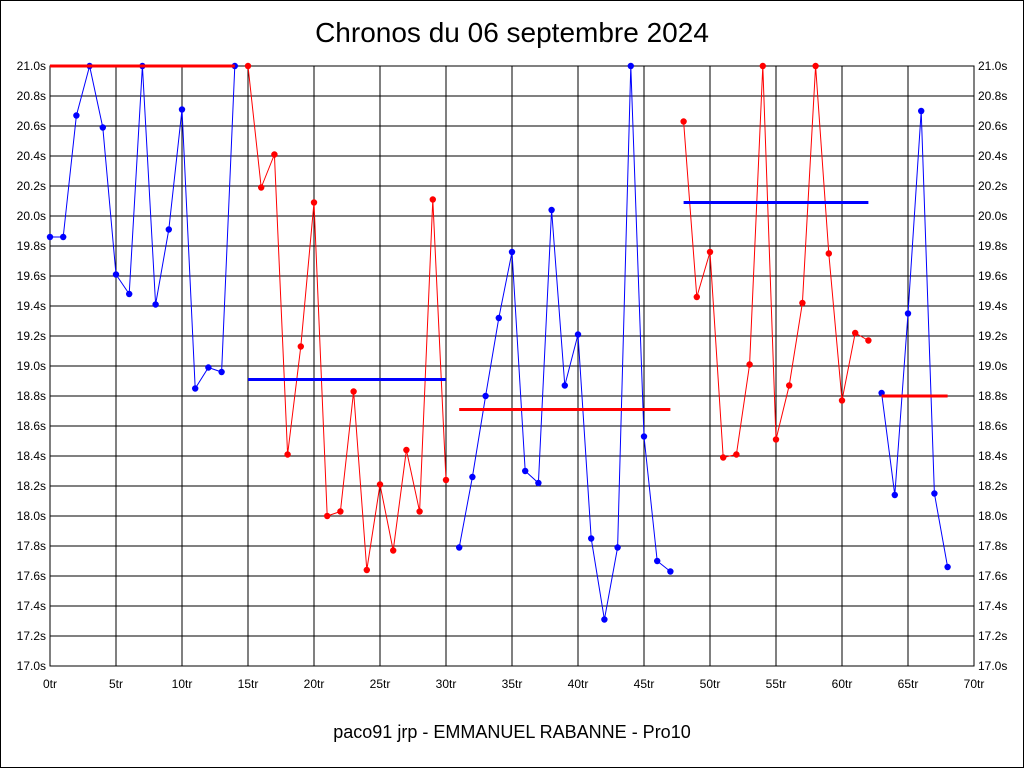 The height and width of the screenshot is (768, 1024). I want to click on y-tick-label-left: 17.6s, so click(31, 576).